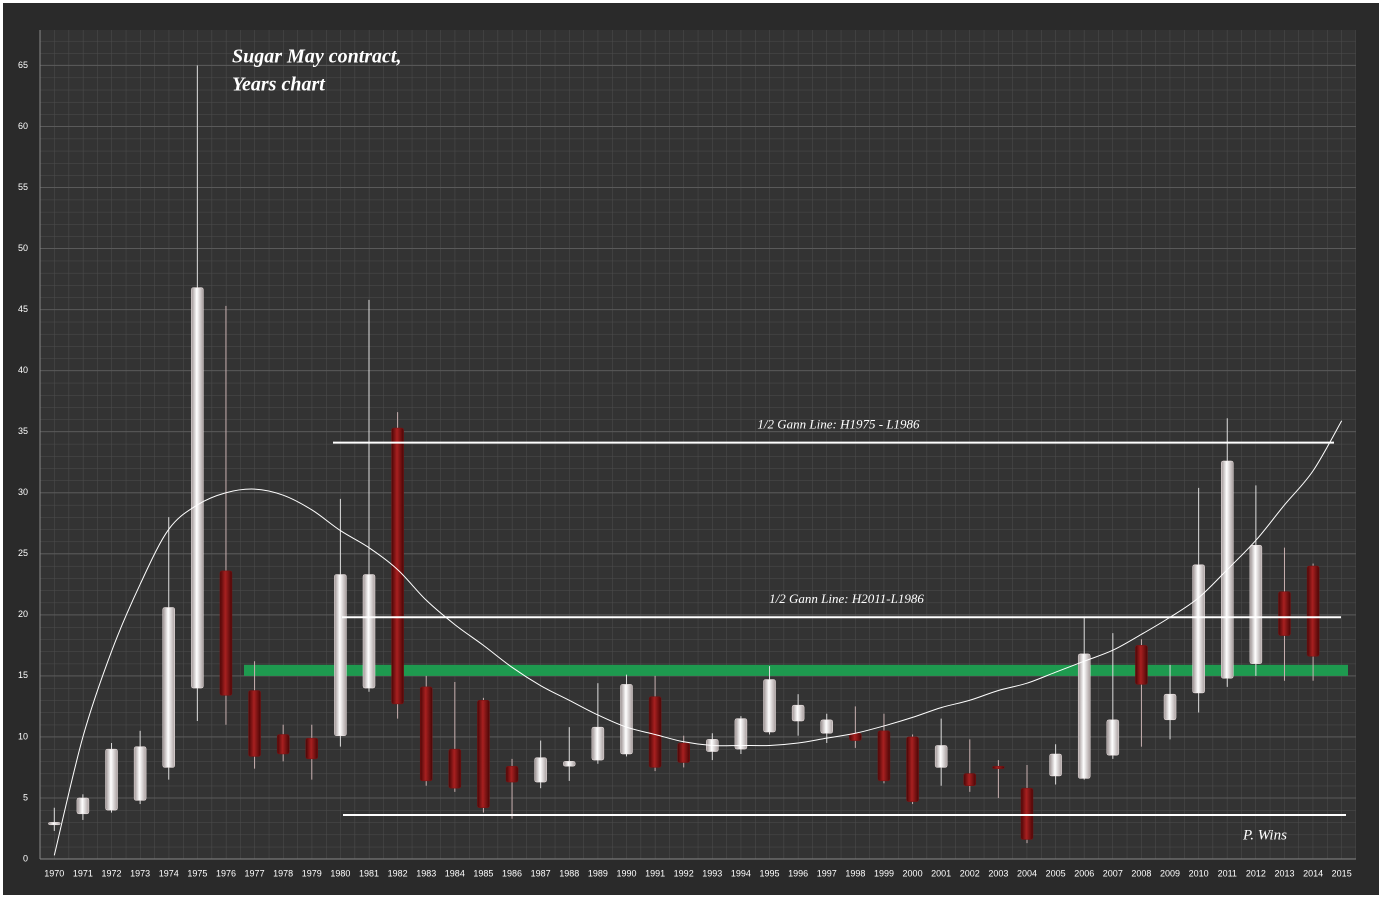 The width and height of the screenshot is (1382, 906). What do you see at coordinates (23, 736) in the screenshot?
I see `y-tick-label: 10` at bounding box center [23, 736].